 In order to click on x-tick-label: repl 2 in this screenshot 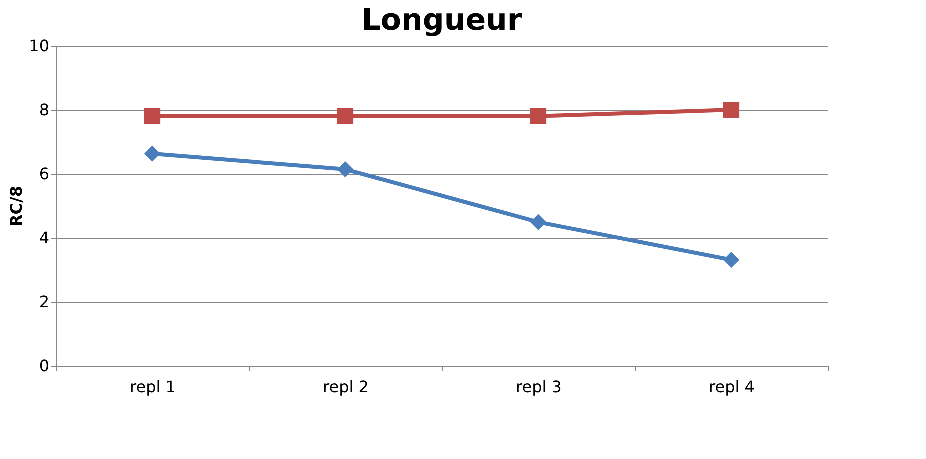, I will do `click(346, 387)`.